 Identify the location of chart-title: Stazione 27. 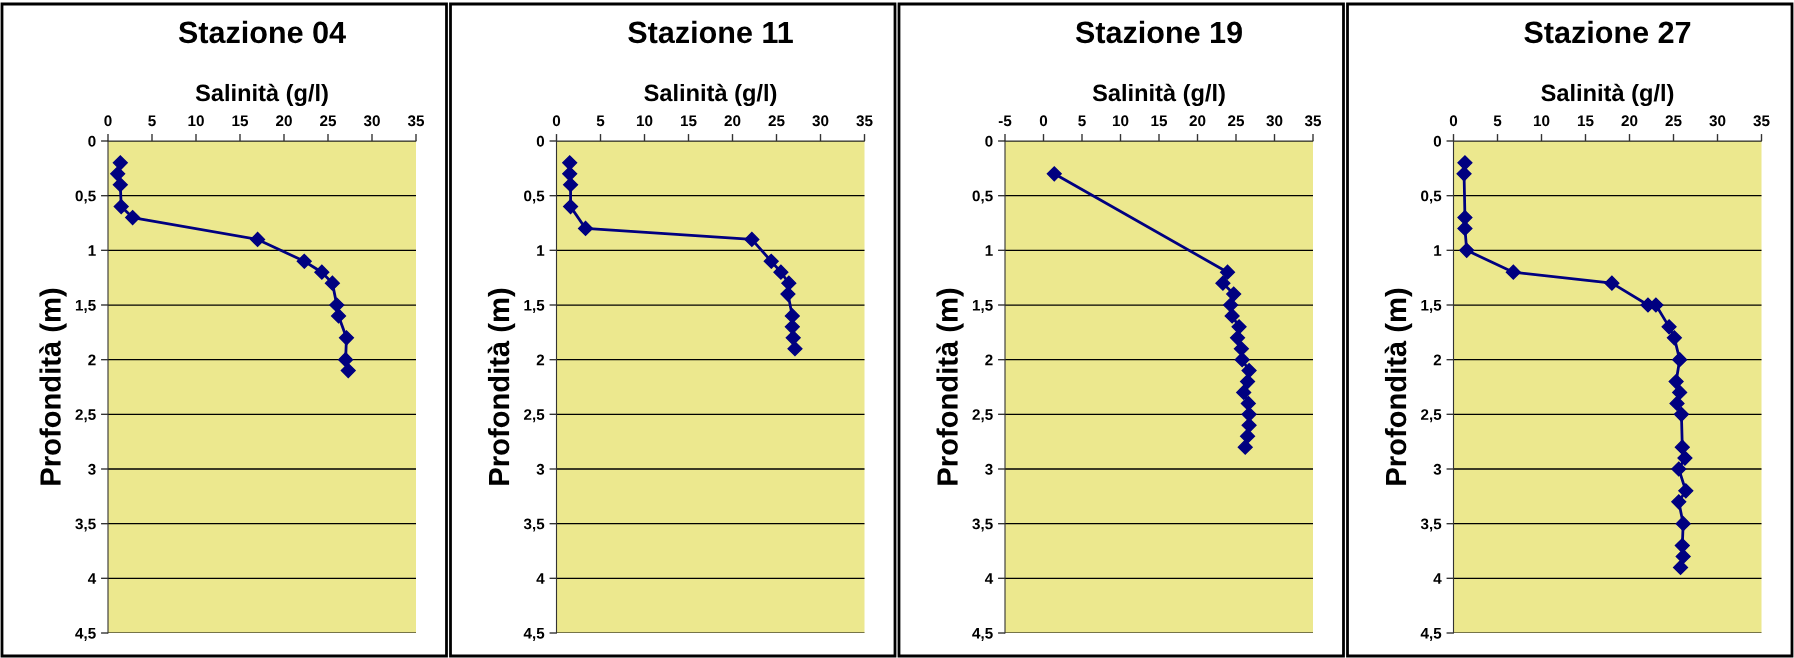
(1607, 32).